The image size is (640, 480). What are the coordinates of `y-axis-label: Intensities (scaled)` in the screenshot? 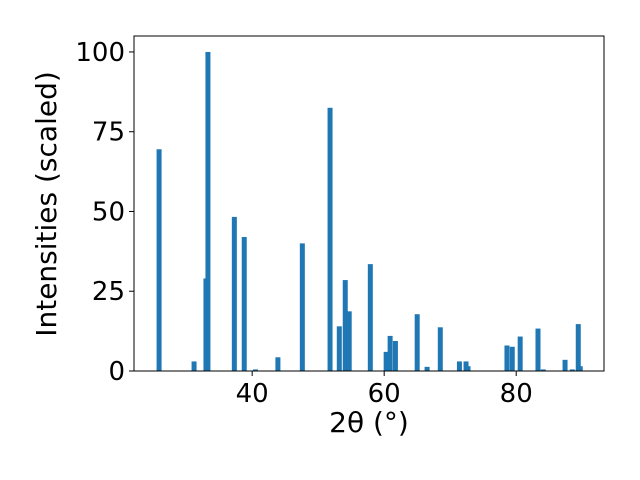 It's located at (46, 204).